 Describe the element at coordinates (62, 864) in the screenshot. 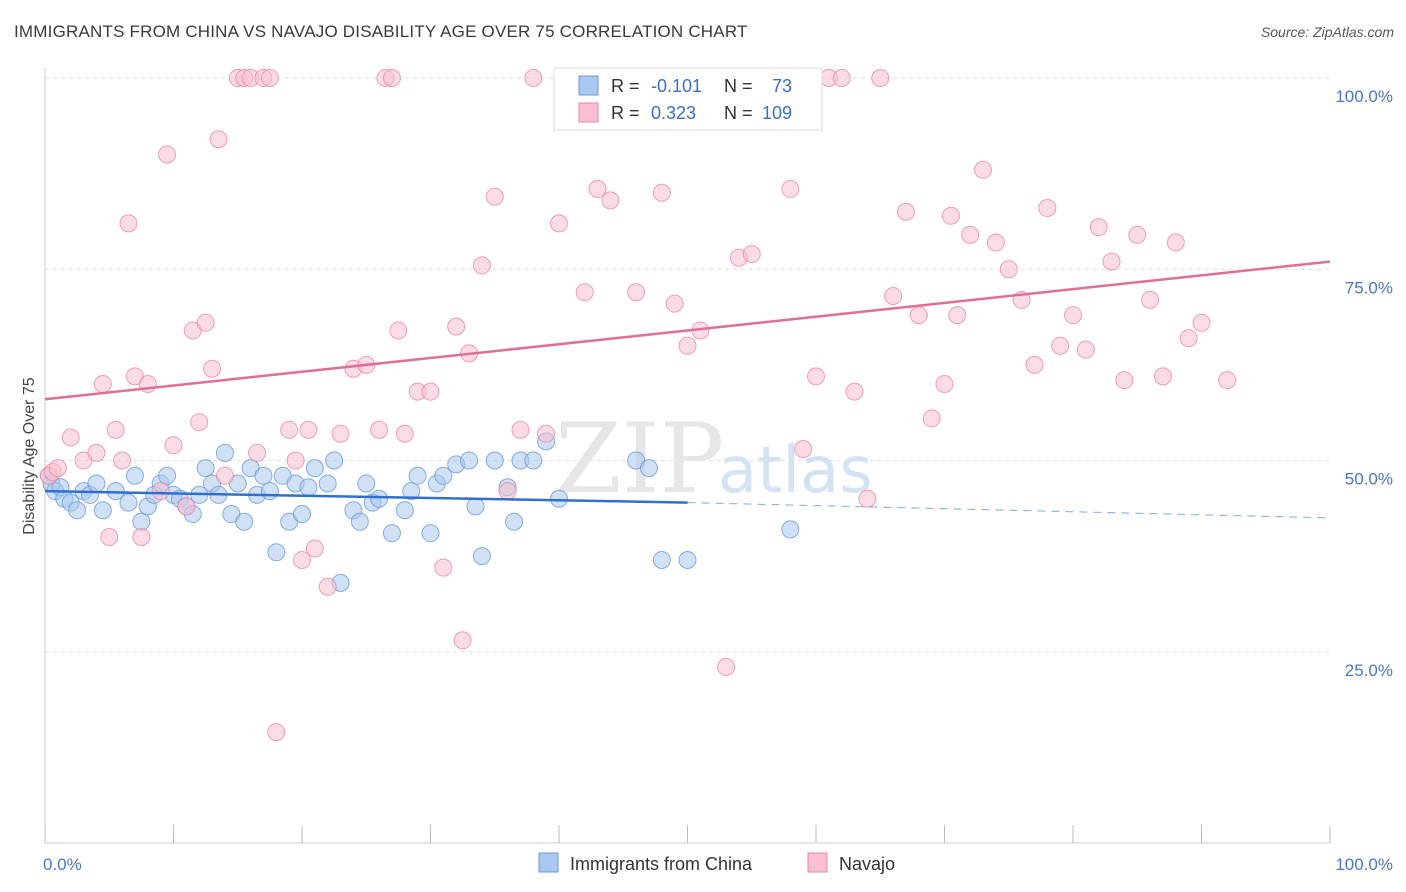

I see `x-tick-label-0: 0.0%` at that location.